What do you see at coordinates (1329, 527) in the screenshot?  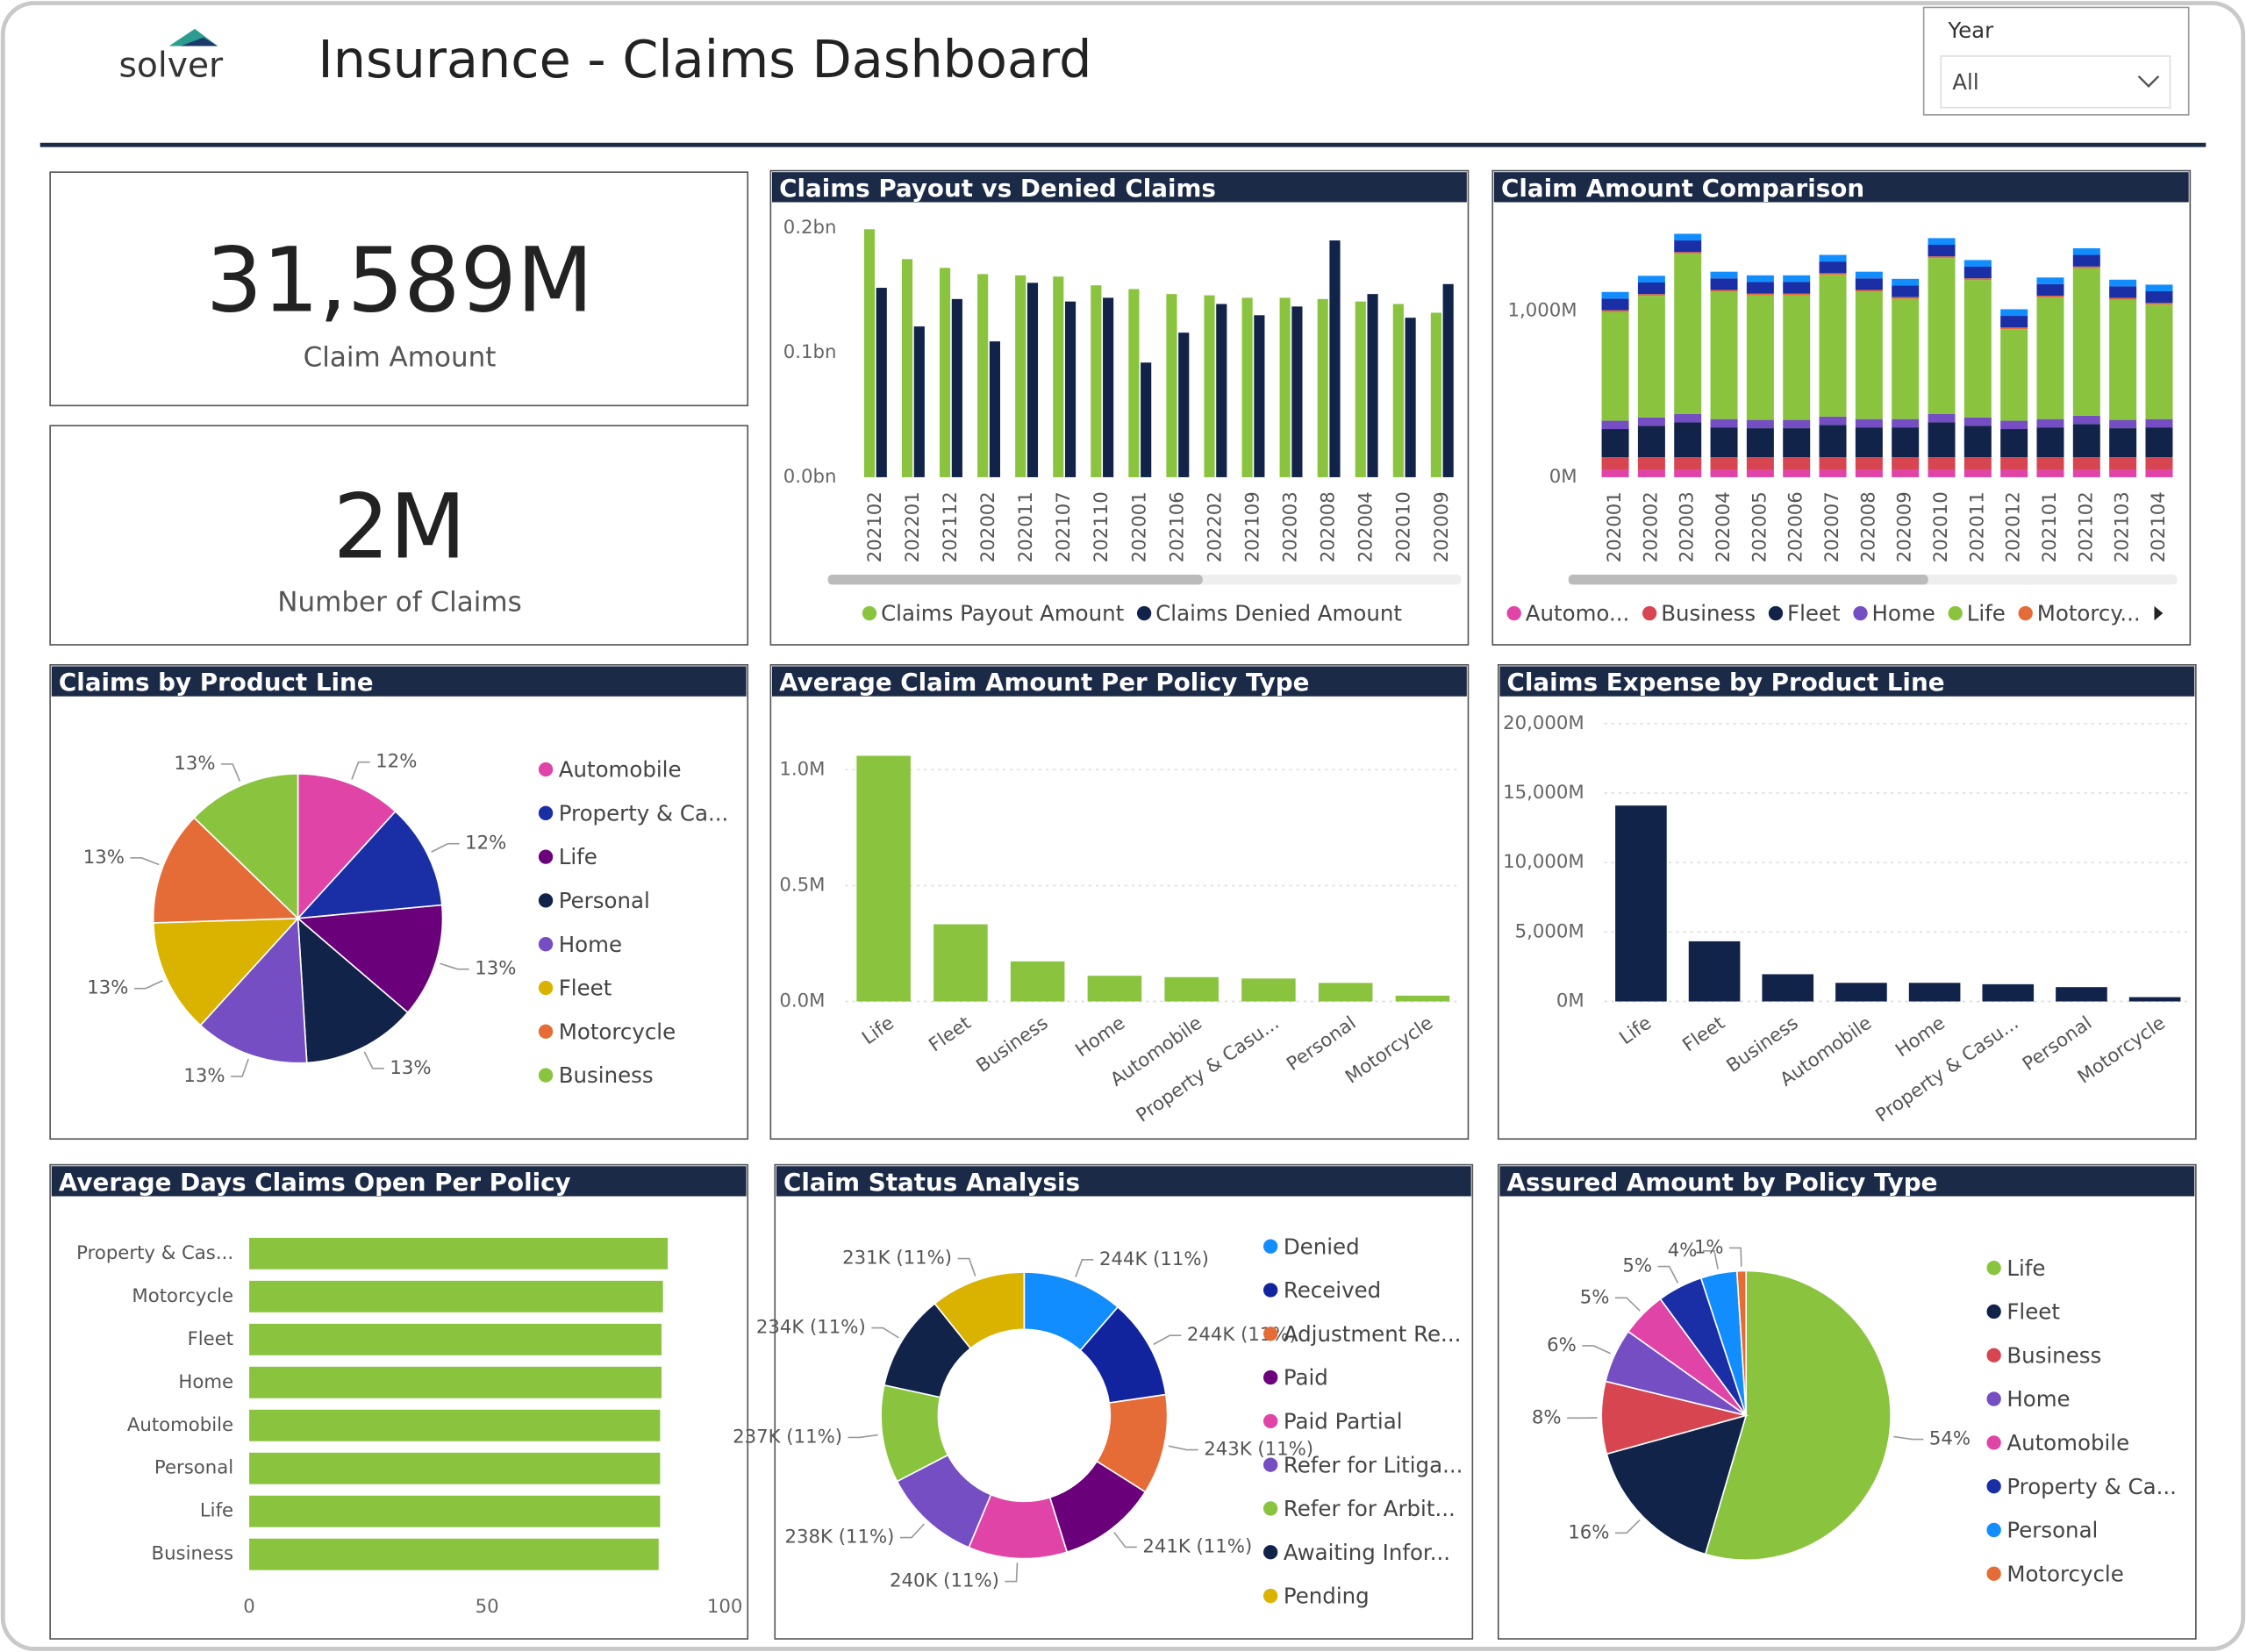 I see `x-tick-label: 202008` at bounding box center [1329, 527].